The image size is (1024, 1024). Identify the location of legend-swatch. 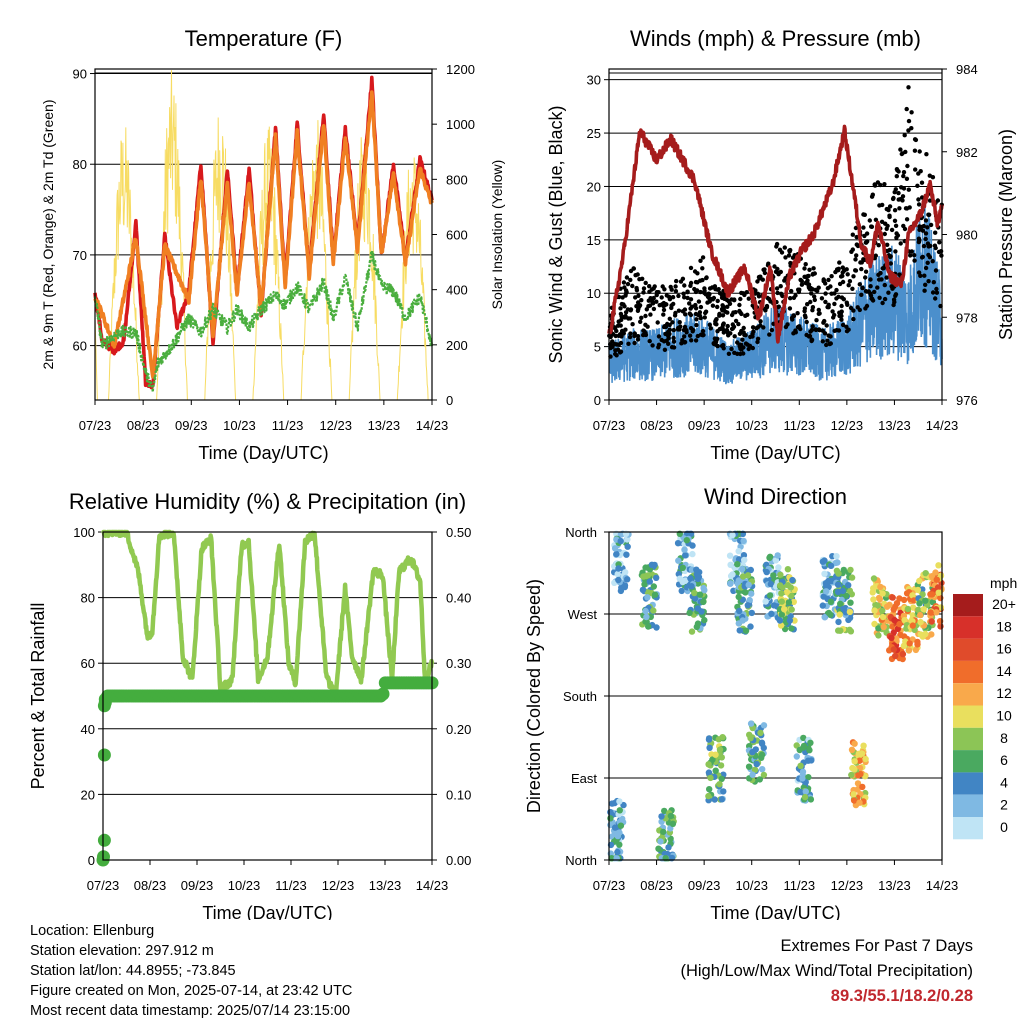
(968, 828).